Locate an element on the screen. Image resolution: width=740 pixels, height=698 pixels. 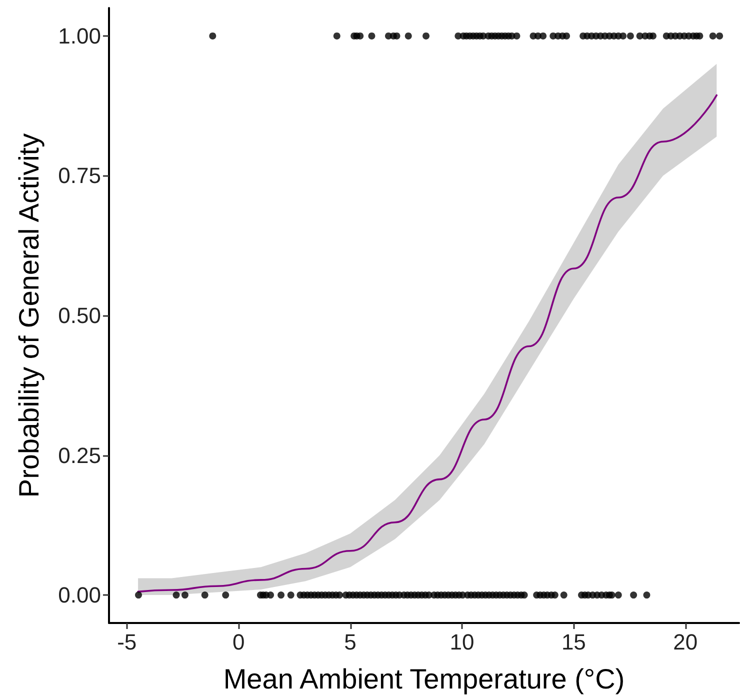
y-tick-label: 0.50 is located at coordinates (79, 315).